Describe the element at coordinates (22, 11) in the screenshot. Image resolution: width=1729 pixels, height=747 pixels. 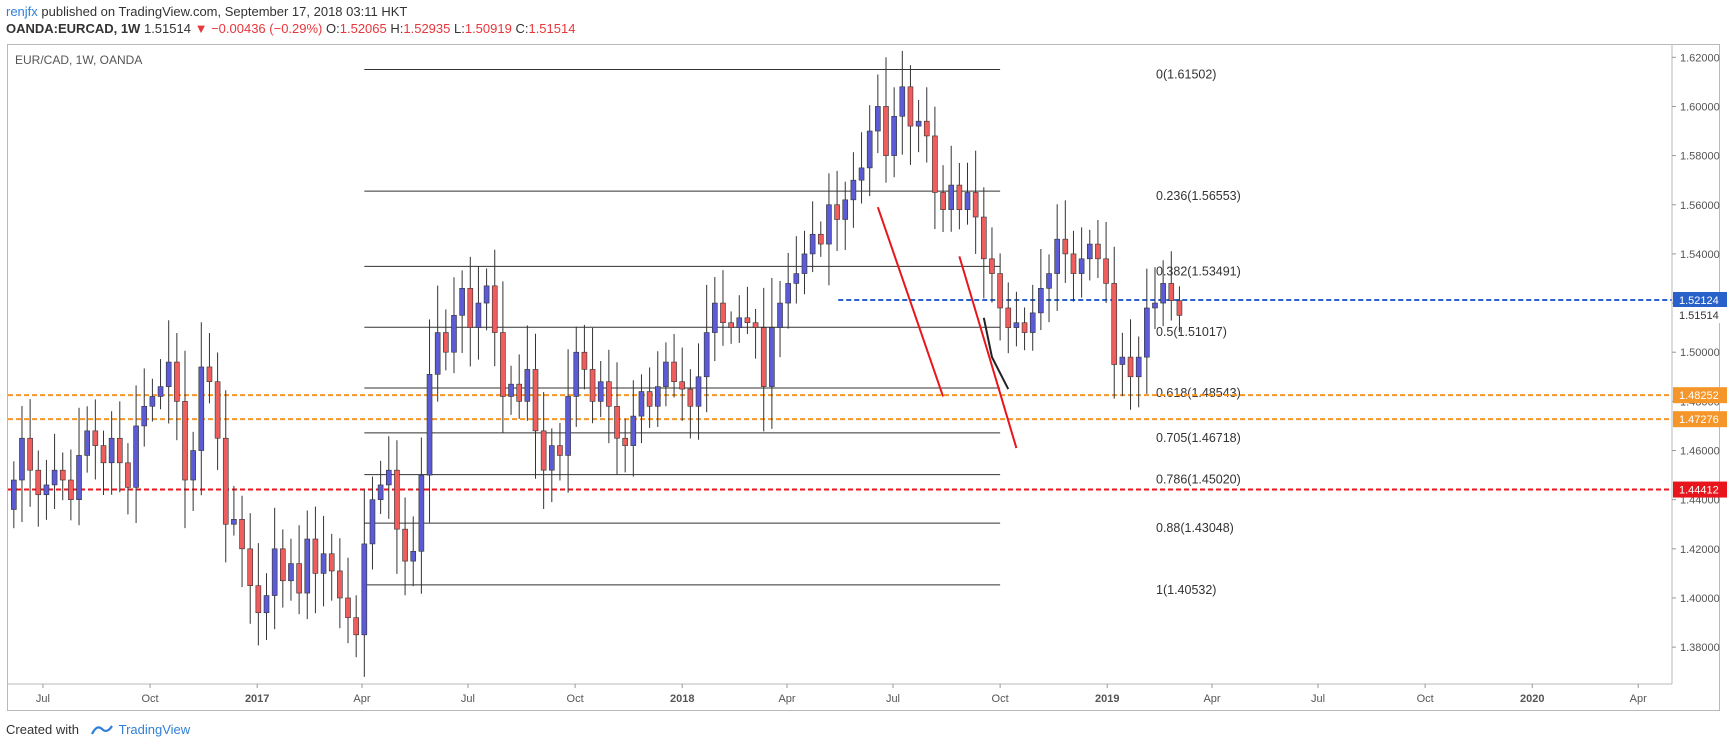
I see `author-link: renjfx` at that location.